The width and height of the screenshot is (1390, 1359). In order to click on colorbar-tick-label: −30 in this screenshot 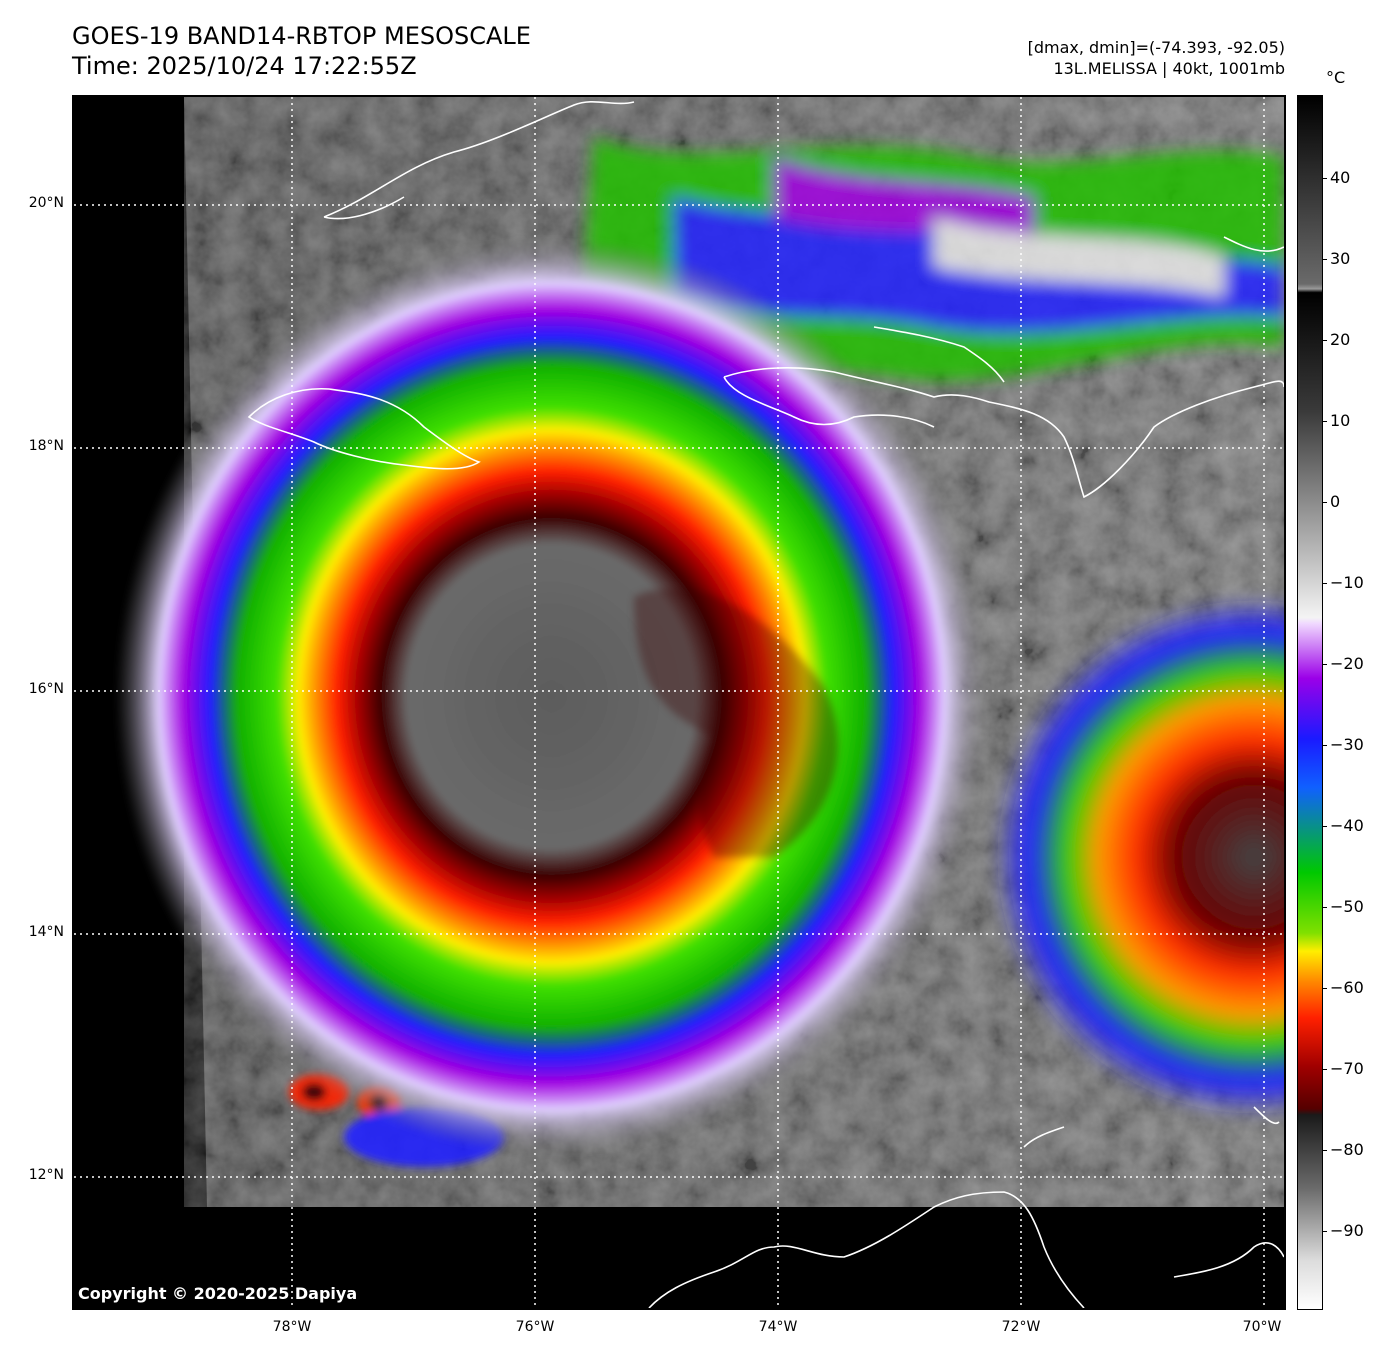, I will do `click(1347, 744)`.